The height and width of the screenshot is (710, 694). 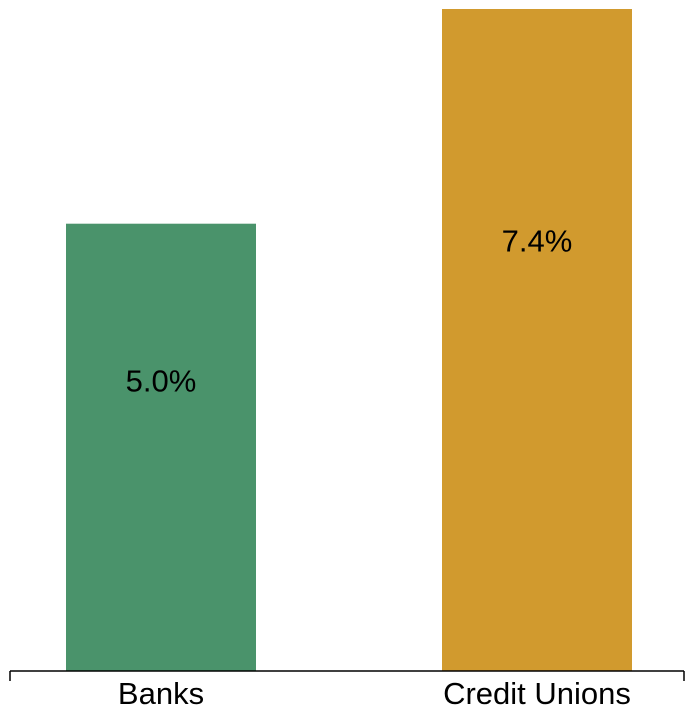 What do you see at coordinates (161, 380) in the screenshot?
I see `data-label-banks: 5.0%` at bounding box center [161, 380].